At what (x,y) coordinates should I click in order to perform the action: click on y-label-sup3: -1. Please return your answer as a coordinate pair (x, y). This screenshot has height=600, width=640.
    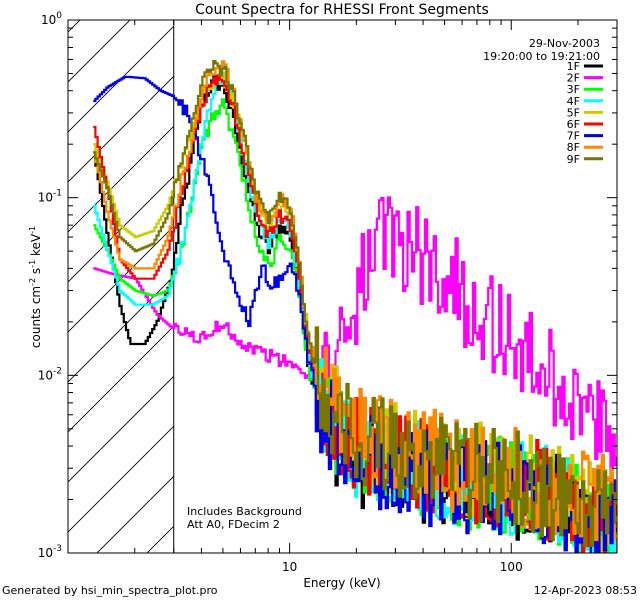
    Looking at the image, I should click on (32, 230).